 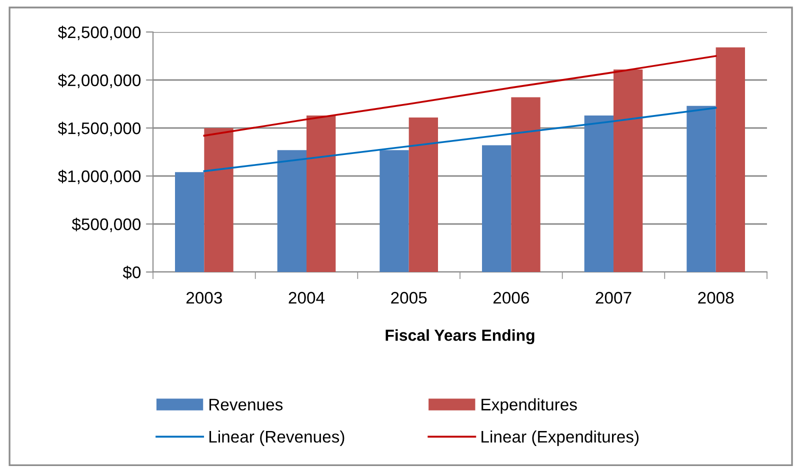 What do you see at coordinates (529, 406) in the screenshot?
I see `legend-label: Expenditures` at bounding box center [529, 406].